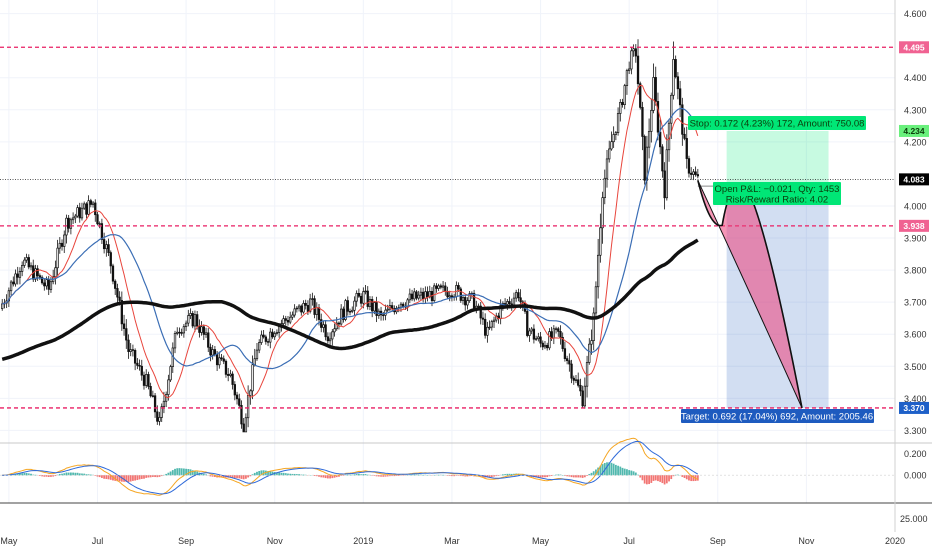 This screenshot has height=550, width=932. What do you see at coordinates (915, 335) in the screenshot?
I see `price-tick-label-8: 3.600` at bounding box center [915, 335].